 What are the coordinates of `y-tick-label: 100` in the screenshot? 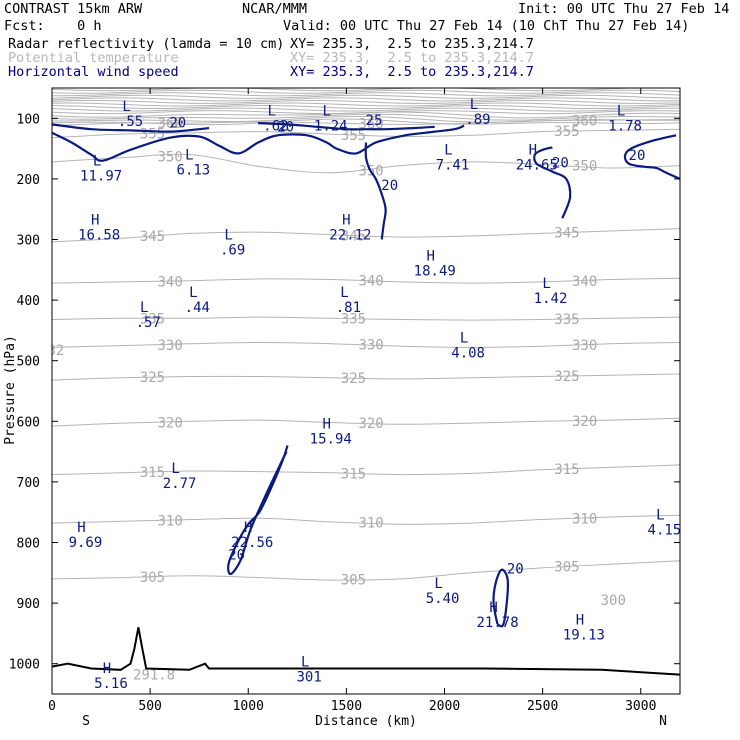 It's located at (28, 119).